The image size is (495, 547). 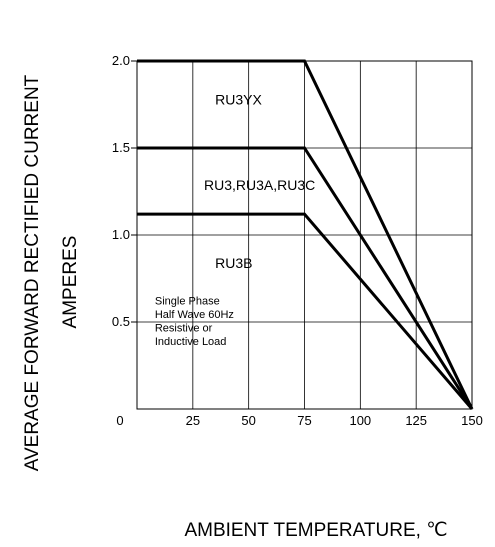 I want to click on y-tick-label: 2.0, so click(x=121, y=60).